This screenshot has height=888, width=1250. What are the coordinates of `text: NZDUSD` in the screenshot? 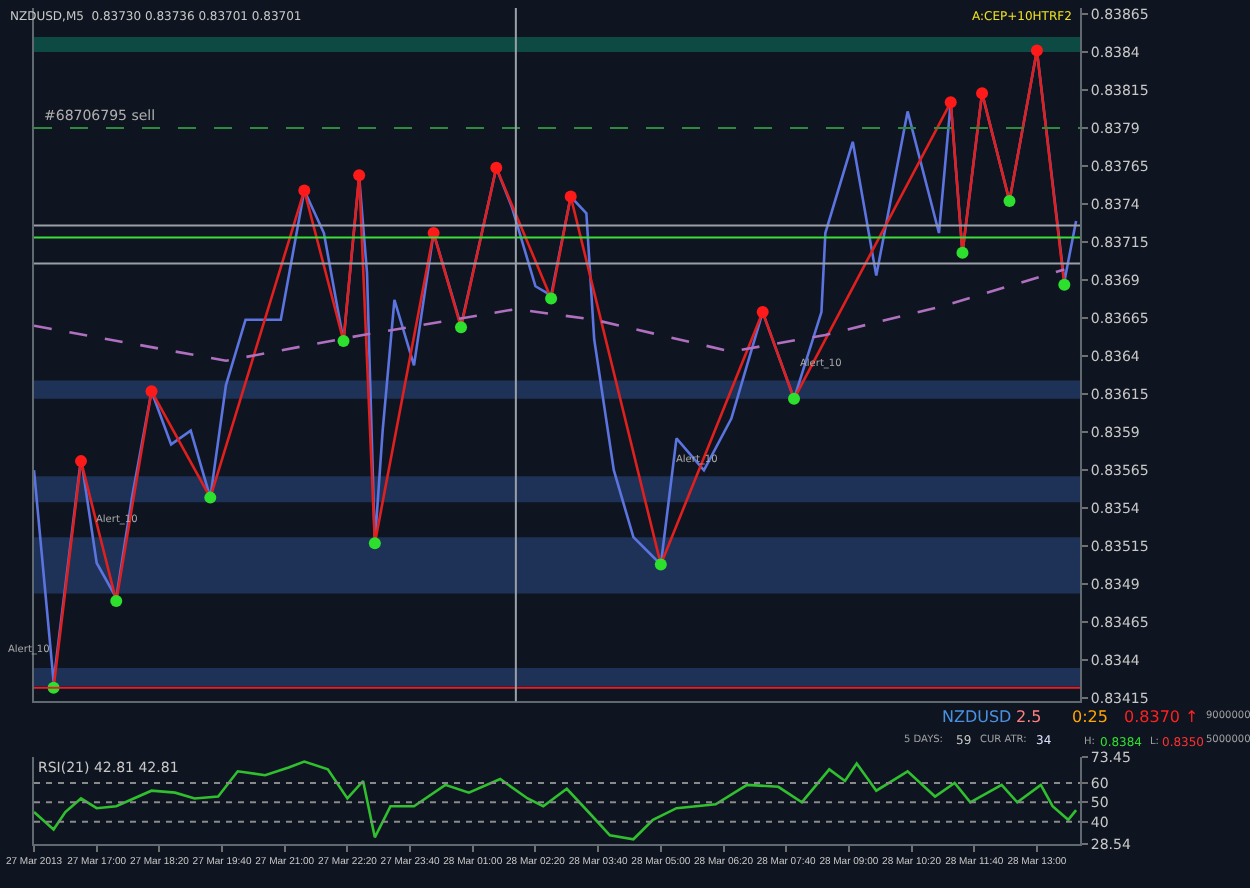 It's located at (977, 717).